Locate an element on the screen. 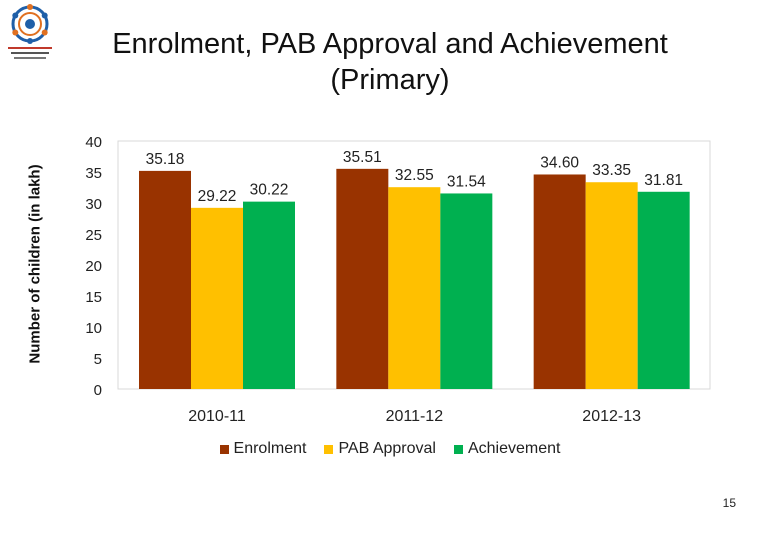 Image resolution: width=780 pixels, height=540 pixels. y-tick-label: 25 is located at coordinates (93, 235).